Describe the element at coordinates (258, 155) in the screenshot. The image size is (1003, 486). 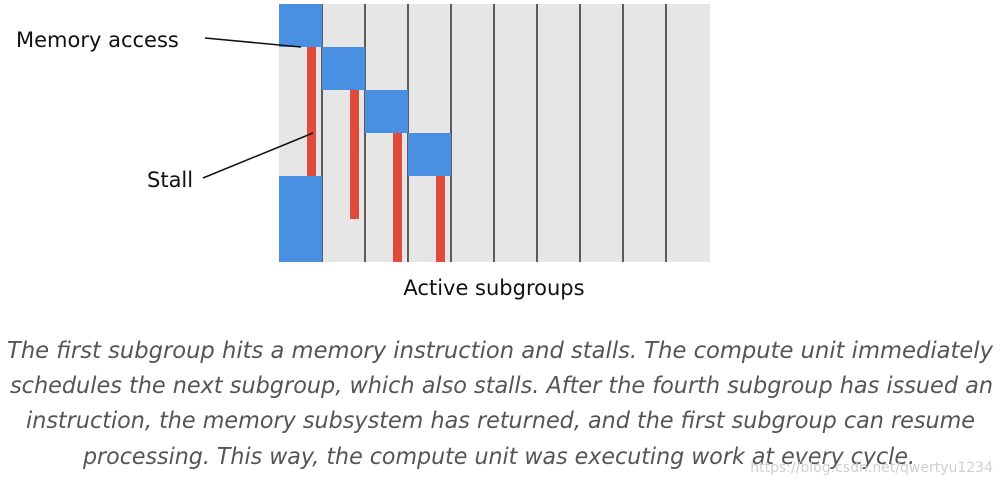
I see `stall-pointer` at that location.